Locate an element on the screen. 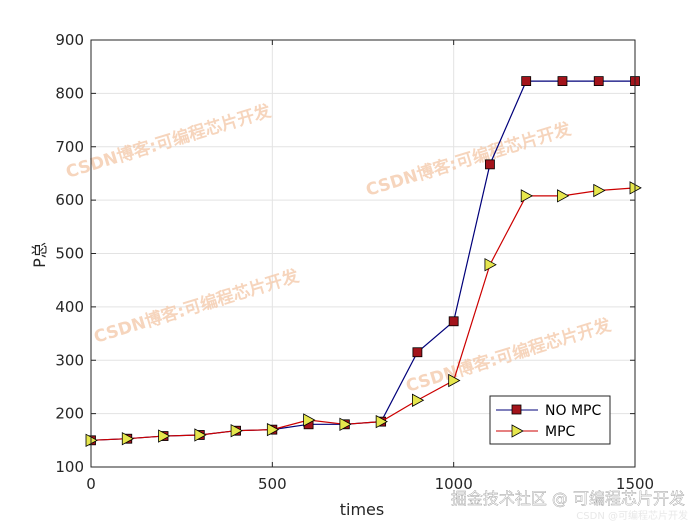 This screenshot has width=700, height=525. y-tick-label-1: 200 is located at coordinates (69, 414).